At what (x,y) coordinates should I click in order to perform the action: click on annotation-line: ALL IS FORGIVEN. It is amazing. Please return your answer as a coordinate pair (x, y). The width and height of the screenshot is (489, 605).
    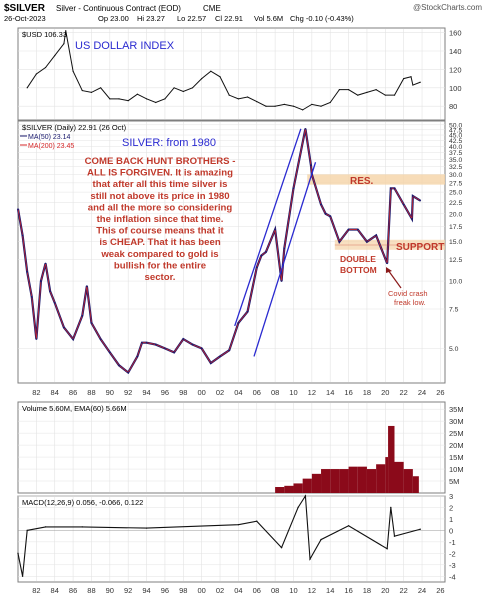
    Looking at the image, I should click on (160, 173).